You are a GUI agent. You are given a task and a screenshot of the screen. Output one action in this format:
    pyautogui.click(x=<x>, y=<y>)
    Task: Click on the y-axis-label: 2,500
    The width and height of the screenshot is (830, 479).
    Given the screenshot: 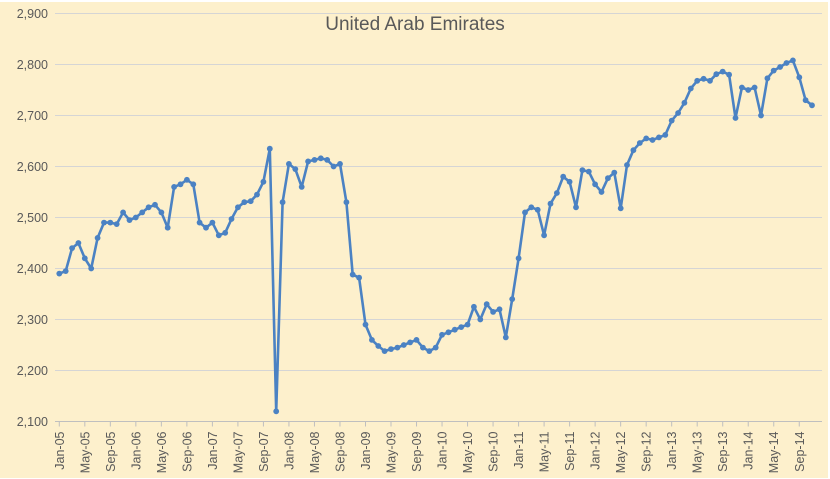 What is the action you would take?
    pyautogui.click(x=32, y=218)
    